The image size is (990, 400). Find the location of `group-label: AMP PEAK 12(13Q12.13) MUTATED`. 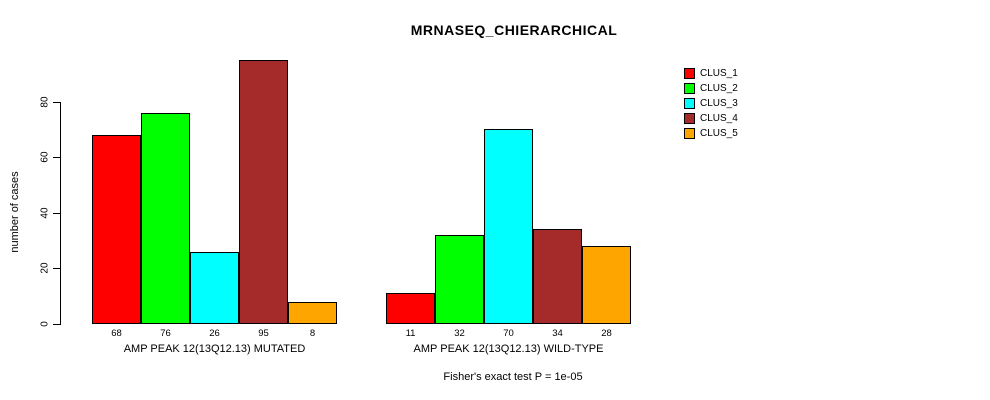

group-label: AMP PEAK 12(13Q12.13) MUTATED is located at coordinates (214, 349).